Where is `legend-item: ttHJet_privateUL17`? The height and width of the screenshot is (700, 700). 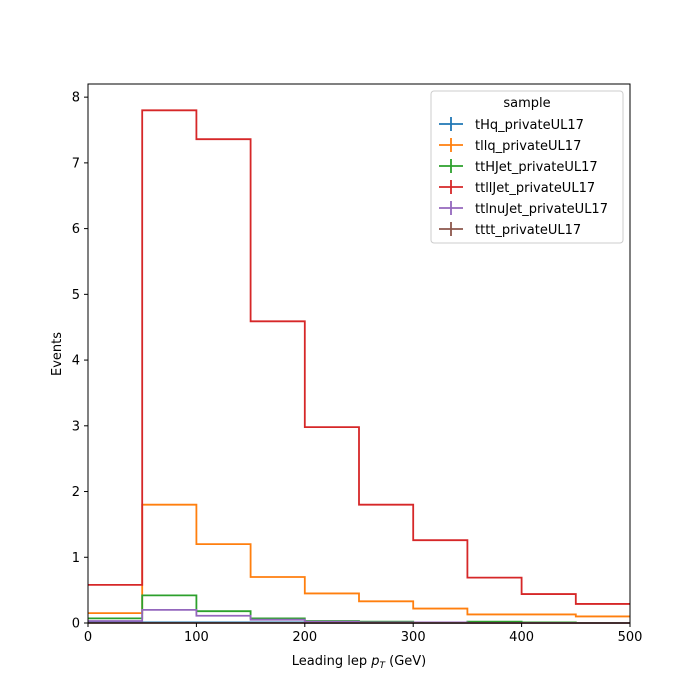
legend-item: ttHJet_privateUL17 is located at coordinates (518, 167).